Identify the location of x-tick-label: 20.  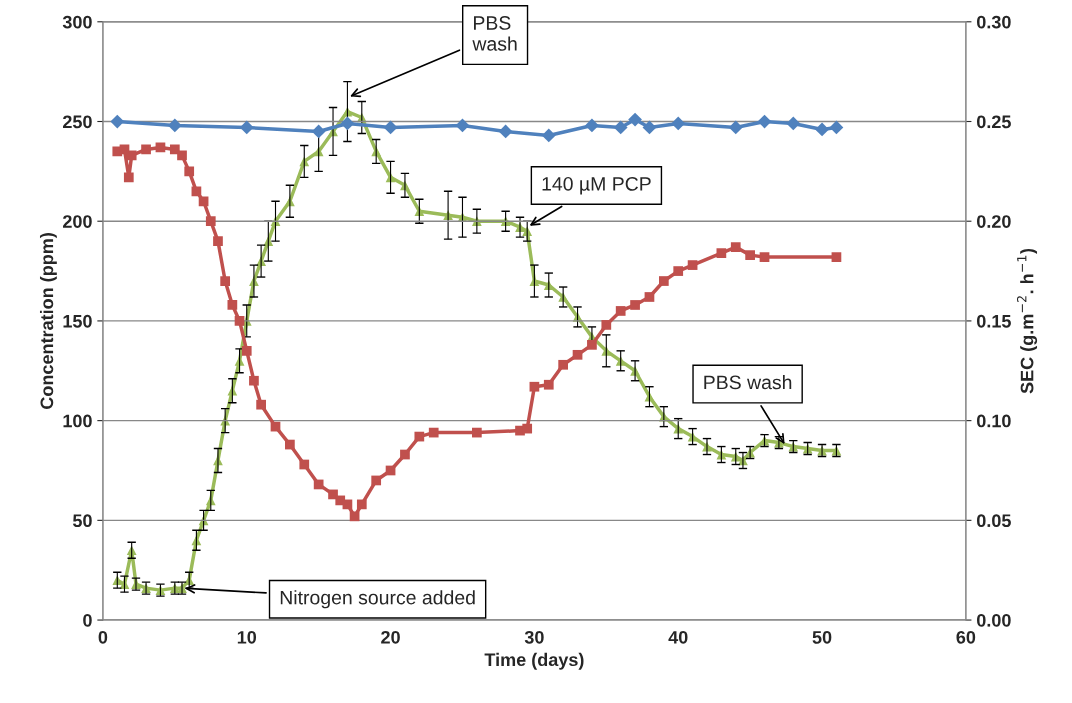
(390, 637).